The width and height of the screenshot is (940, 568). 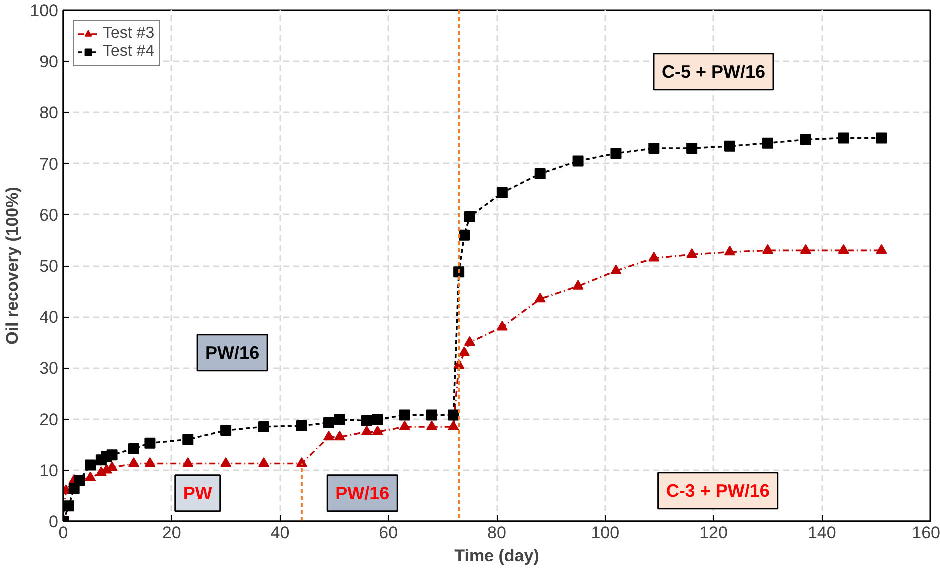 What do you see at coordinates (49, 164) in the screenshot?
I see `y-tick-label: 70` at bounding box center [49, 164].